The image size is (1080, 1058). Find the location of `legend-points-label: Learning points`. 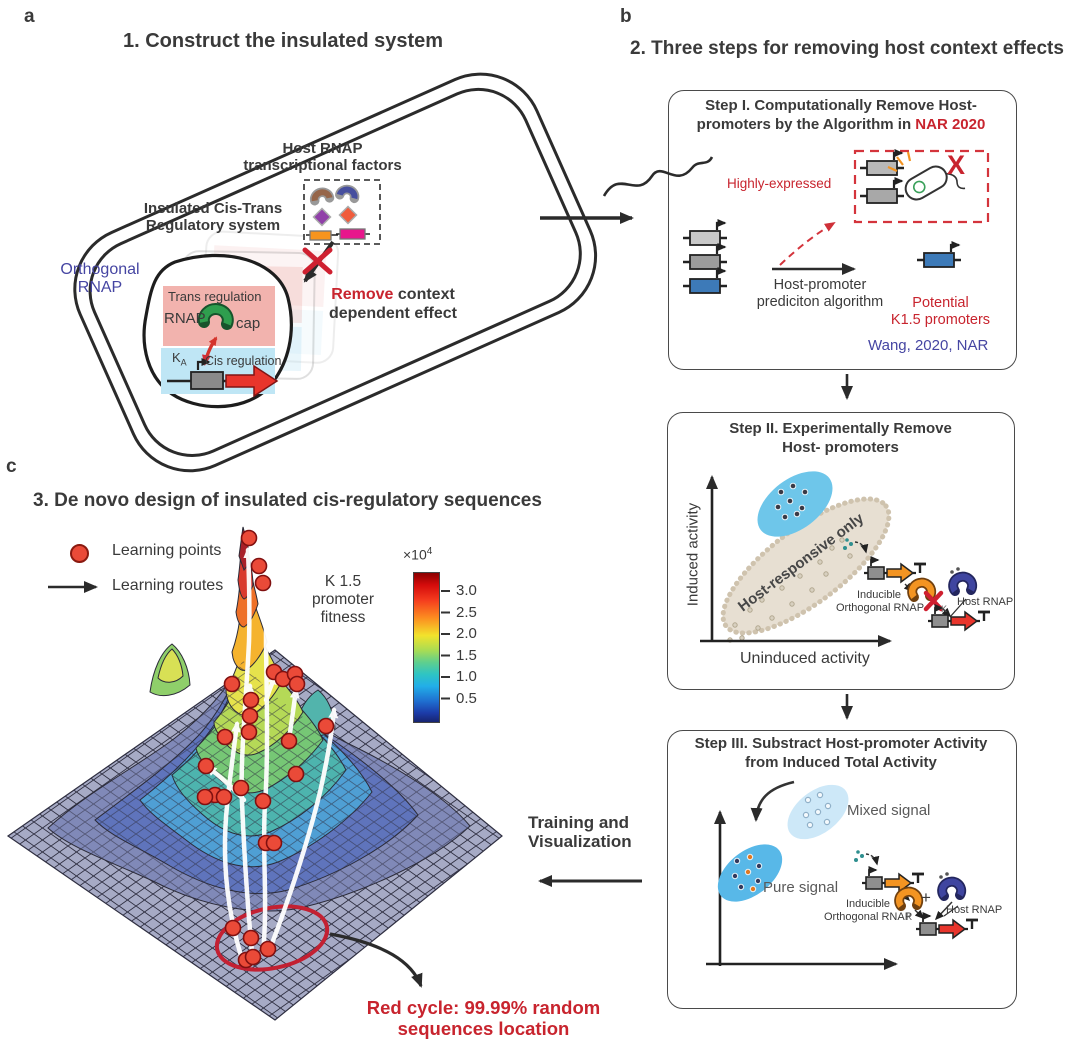

legend-points-label: Learning points is located at coordinates (167, 550).